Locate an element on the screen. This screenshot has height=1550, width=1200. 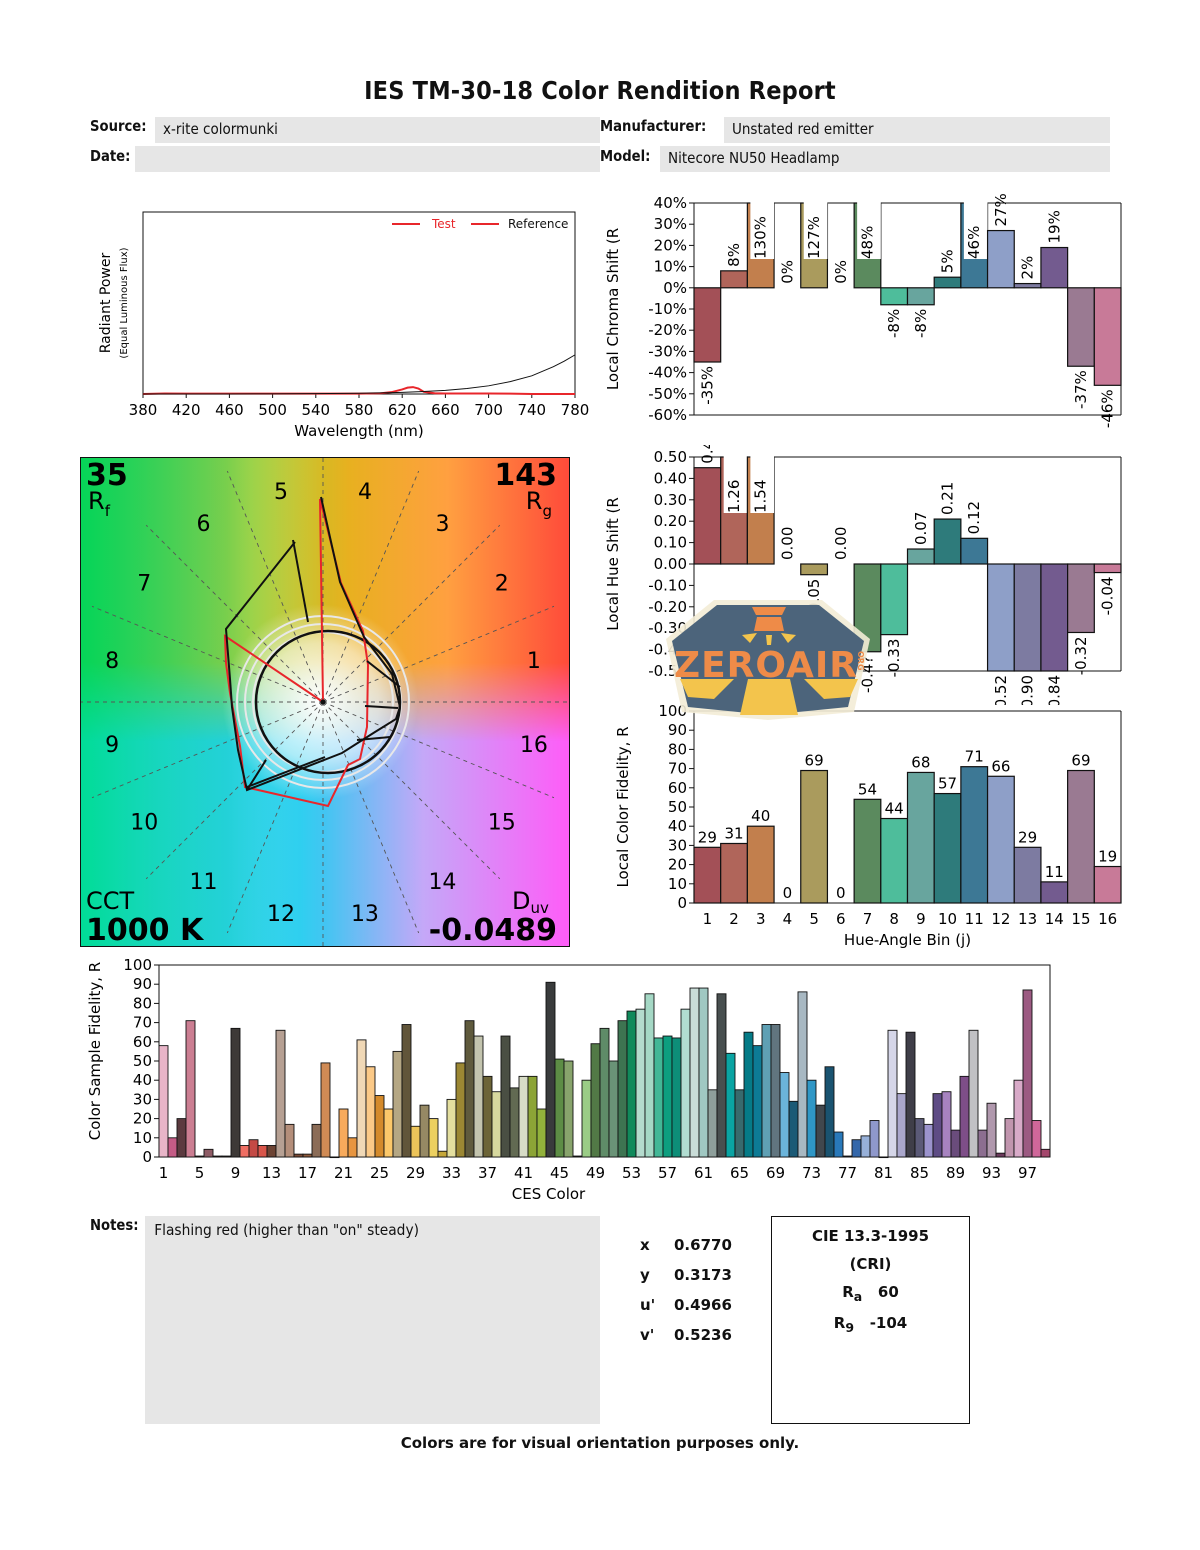
y-tick-label: -20% is located at coordinates (667, 330).